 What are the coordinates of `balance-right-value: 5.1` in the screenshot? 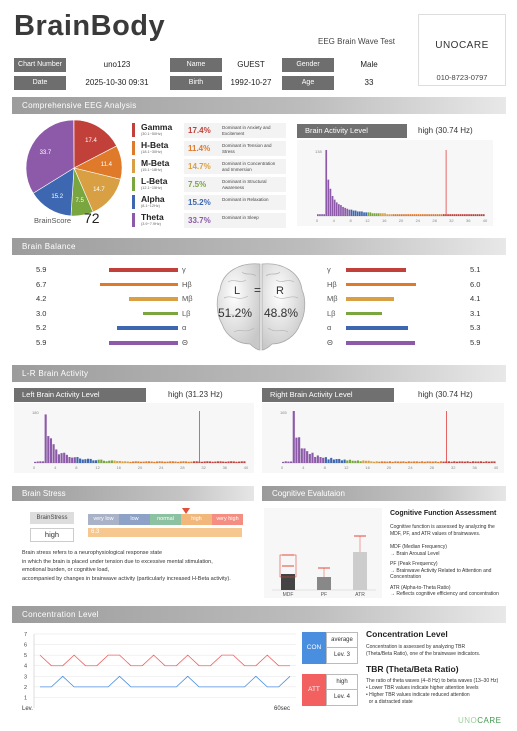 It's located at (475, 269).